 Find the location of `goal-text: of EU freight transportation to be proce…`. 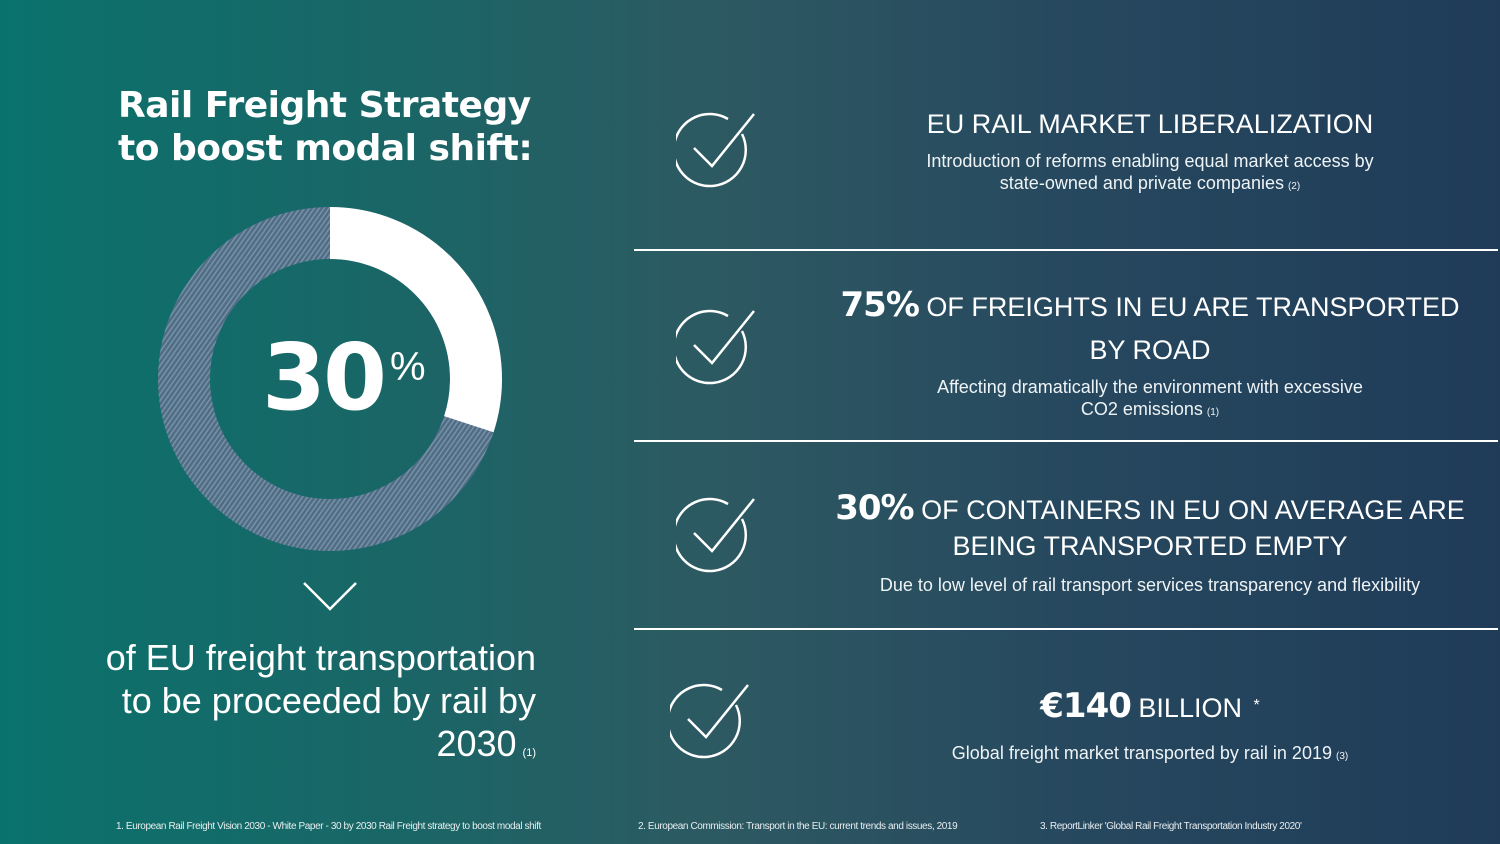

goal-text: of EU freight transportation to be proce… is located at coordinates (321, 705).